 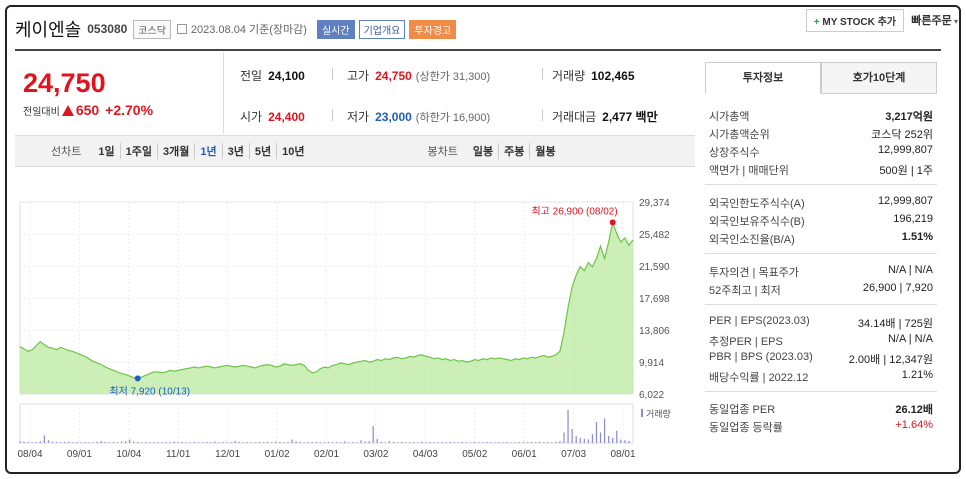 What do you see at coordinates (905, 150) in the screenshot?
I see `value: 12,999,807` at bounding box center [905, 150].